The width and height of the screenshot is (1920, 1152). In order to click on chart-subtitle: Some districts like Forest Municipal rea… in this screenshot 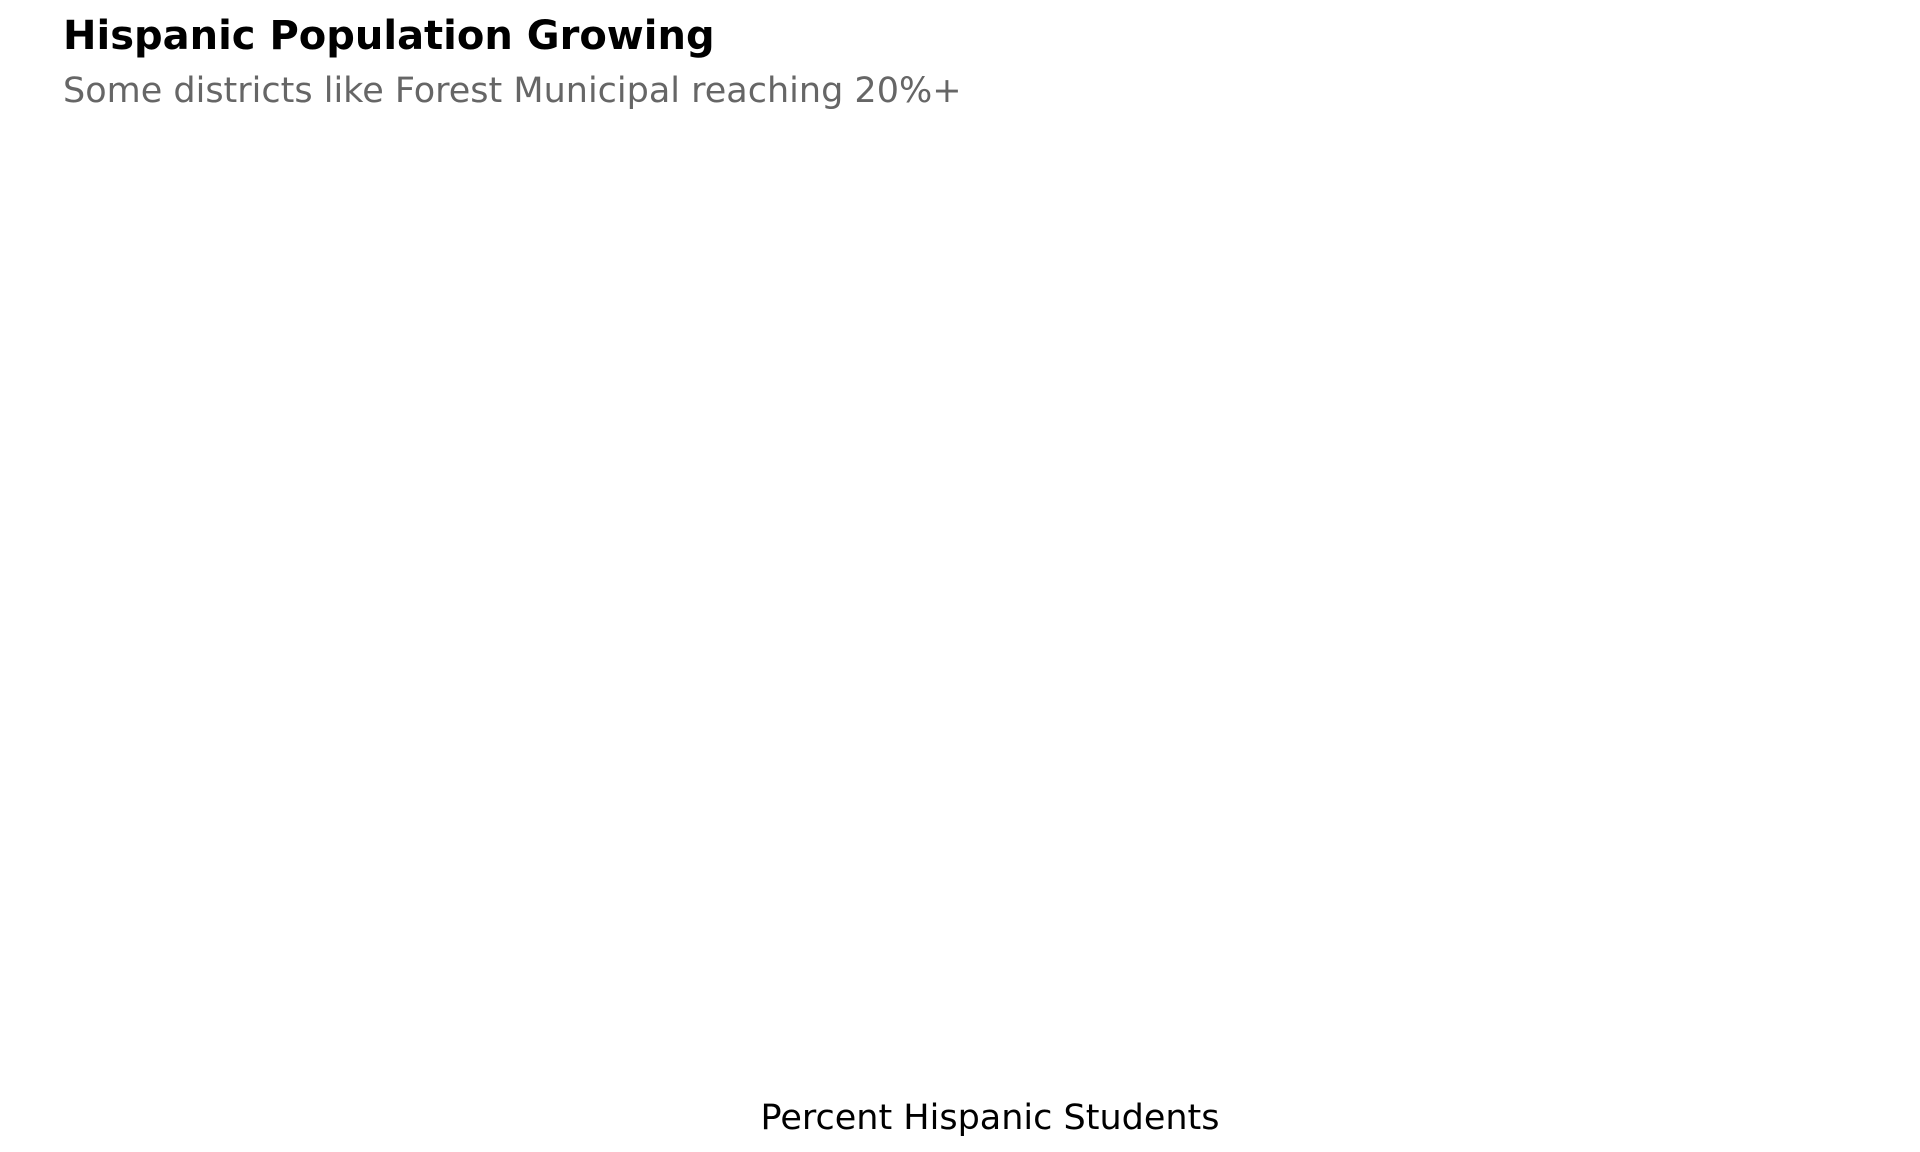, I will do `click(512, 91)`.